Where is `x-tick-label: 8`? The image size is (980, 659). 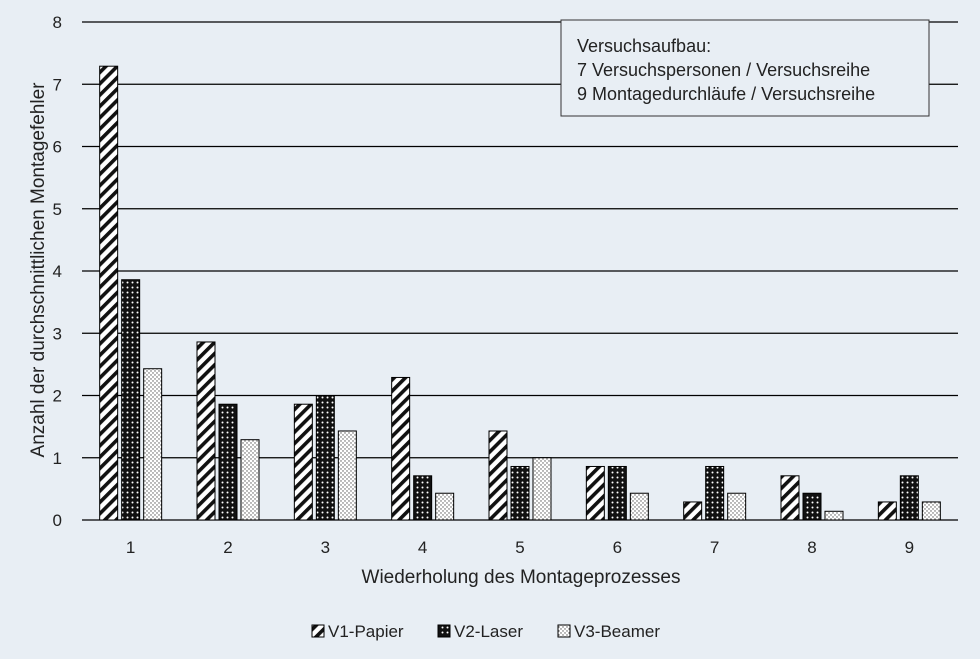
x-tick-label: 8 is located at coordinates (811, 547).